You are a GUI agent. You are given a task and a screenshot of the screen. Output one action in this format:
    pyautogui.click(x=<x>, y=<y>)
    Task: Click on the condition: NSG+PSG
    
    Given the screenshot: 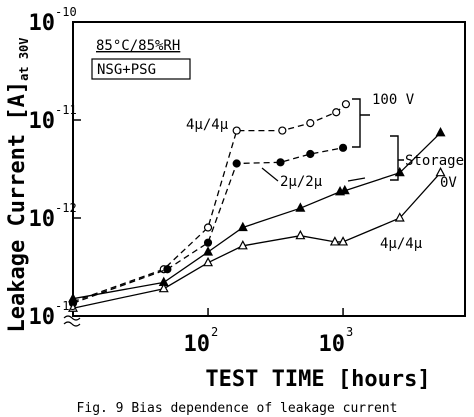 What is the action you would take?
    pyautogui.click(x=126, y=70)
    